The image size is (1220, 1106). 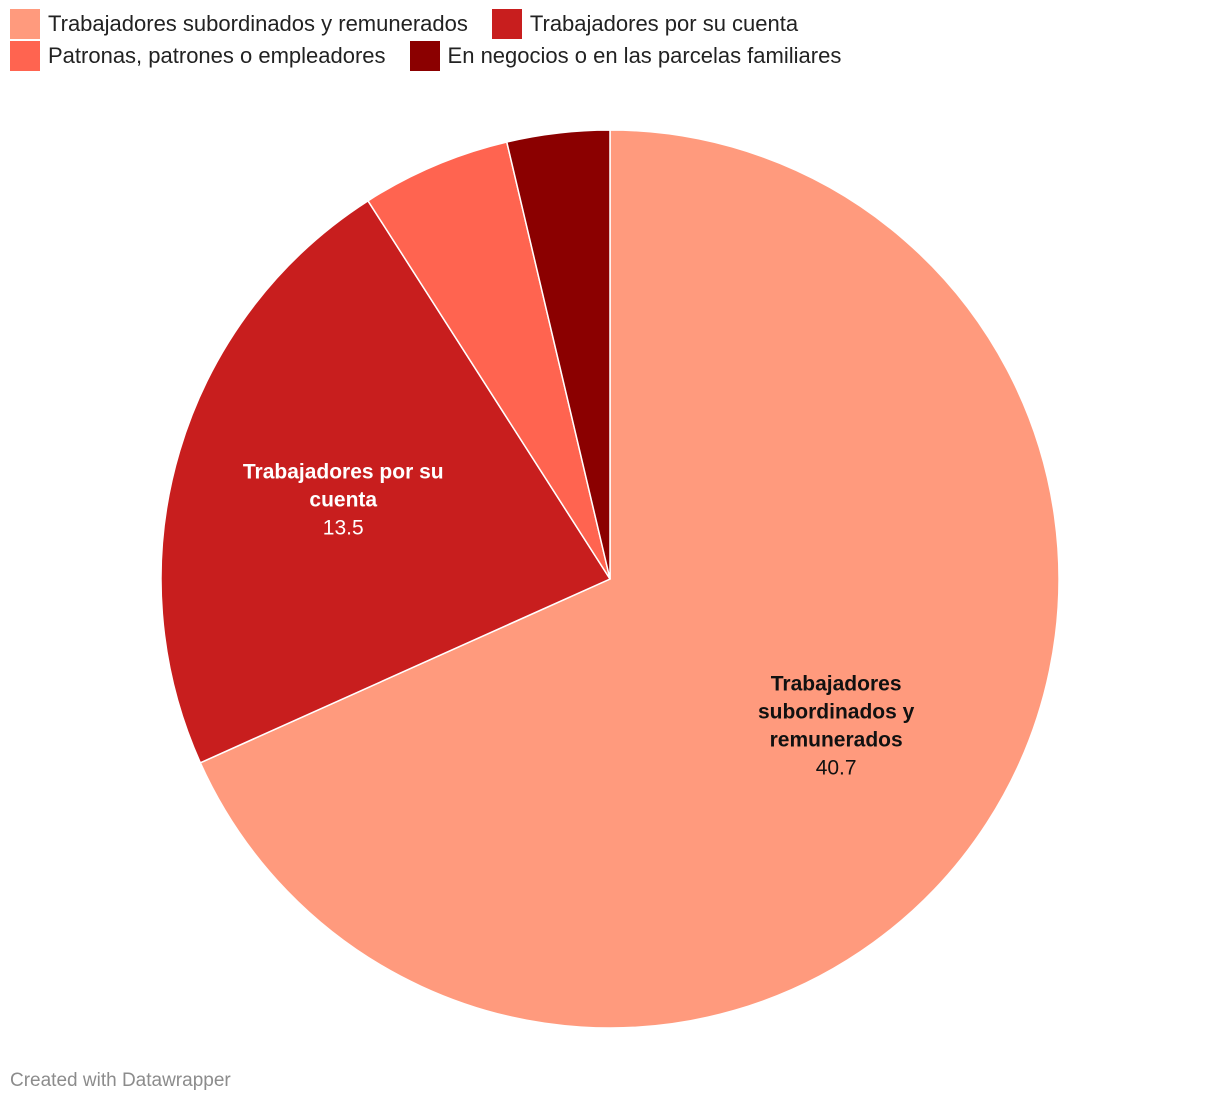 I want to click on legend-swatch-patrones, so click(x=25, y=56).